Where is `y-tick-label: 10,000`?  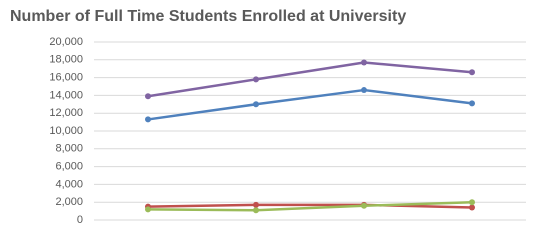 y-tick-label: 10,000 is located at coordinates (66, 131).